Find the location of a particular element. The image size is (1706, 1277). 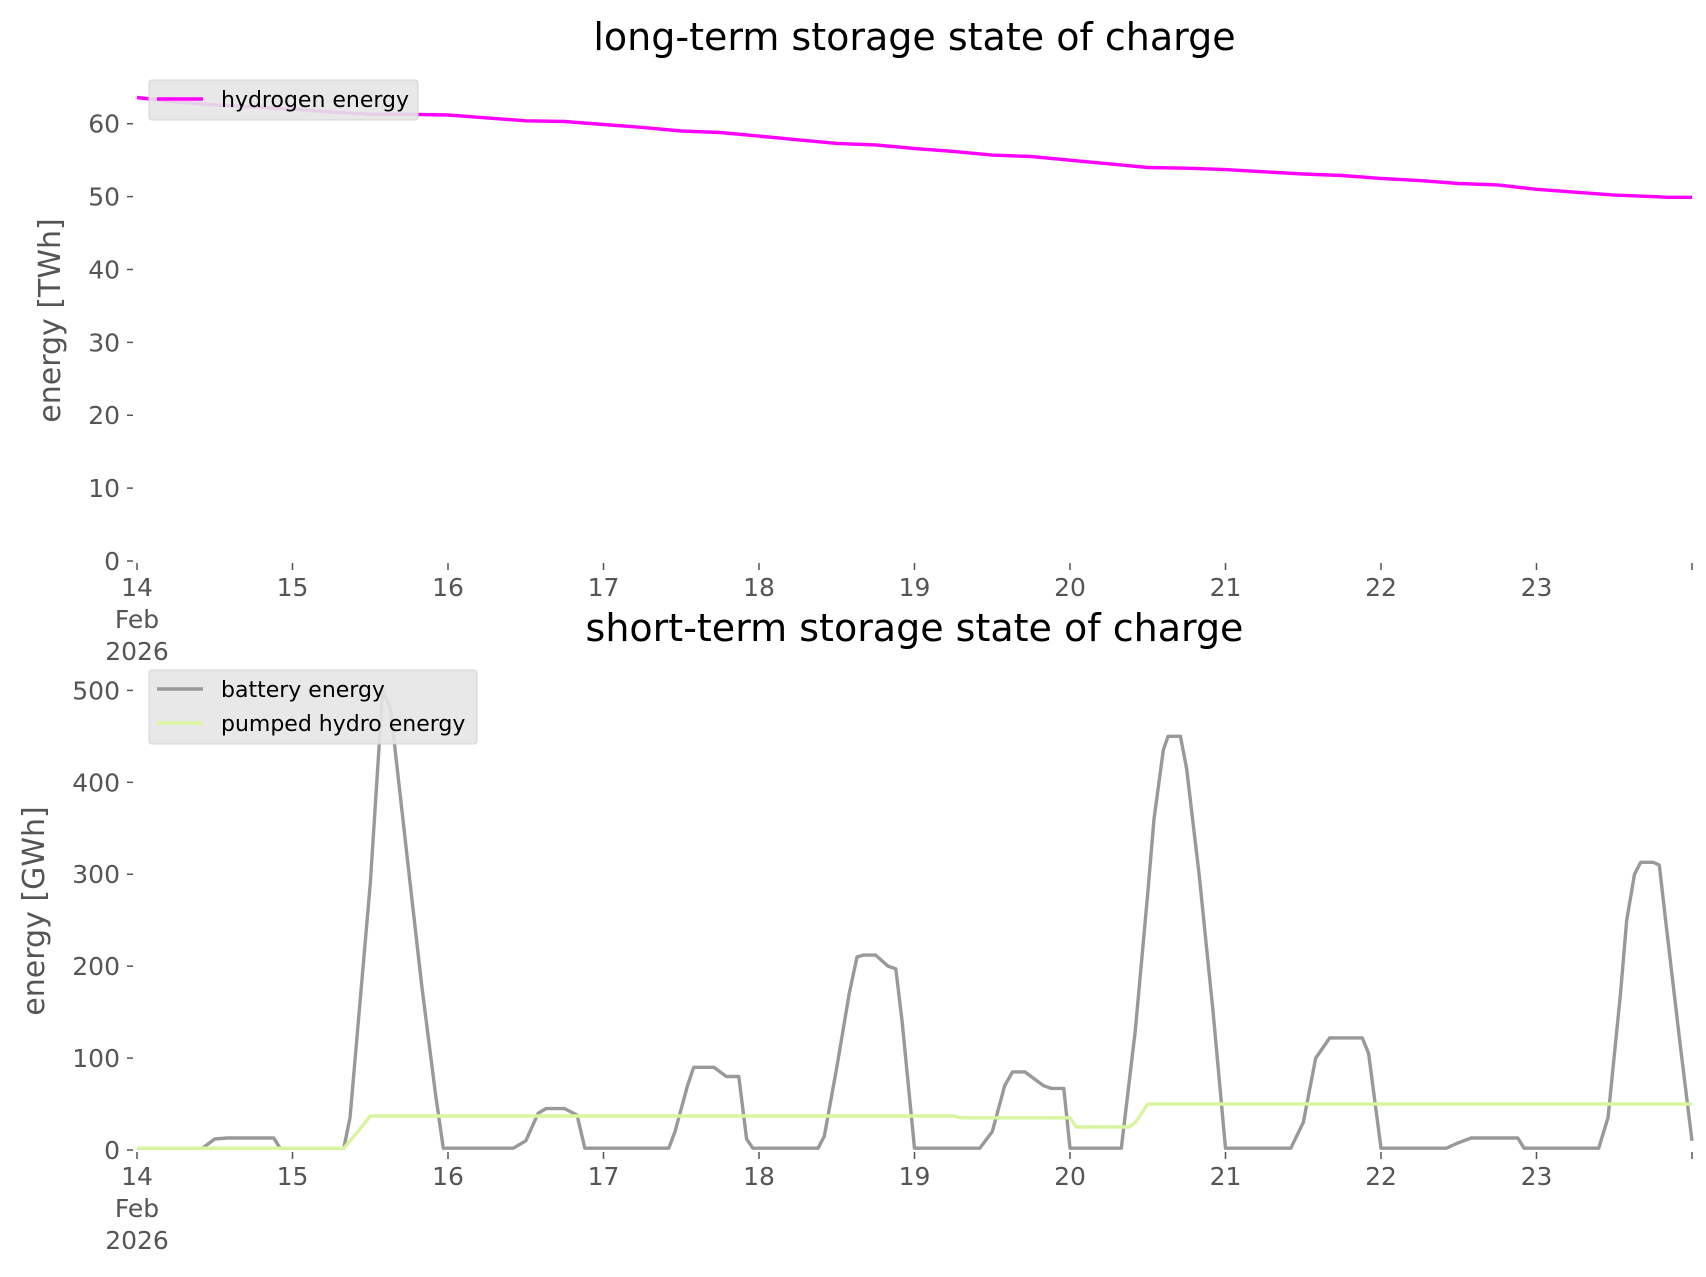

chart-title: long-term storage state of charge is located at coordinates (914, 37).